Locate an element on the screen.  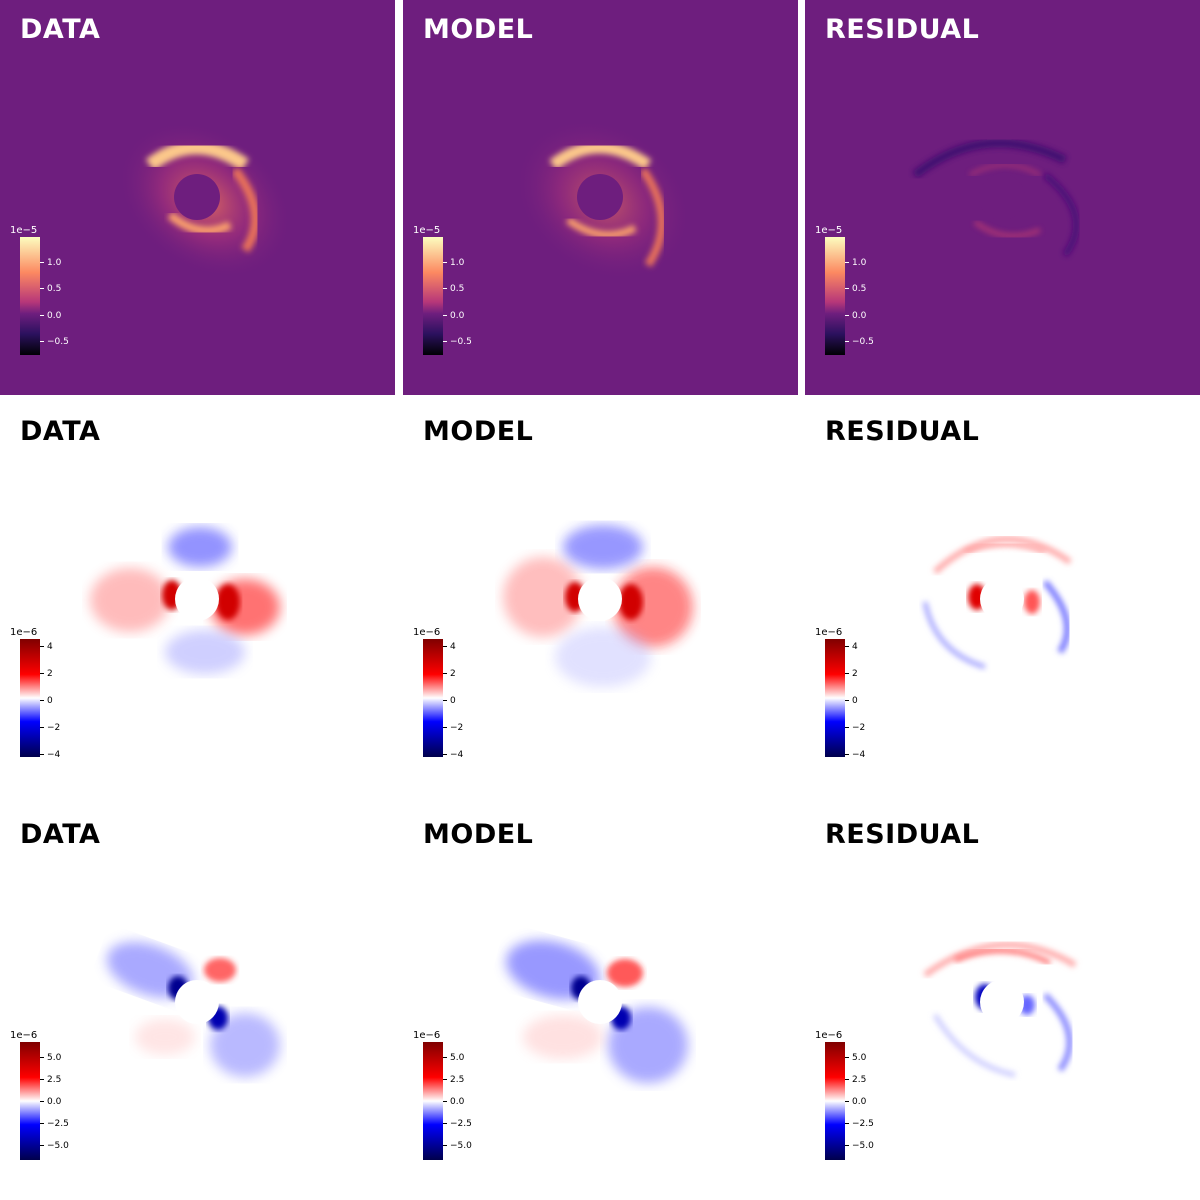
panel-row3-model: MODEL 1e−6 5.0 2.5 0.0 −2.5 −5.0 is located at coordinates (600, 1002).